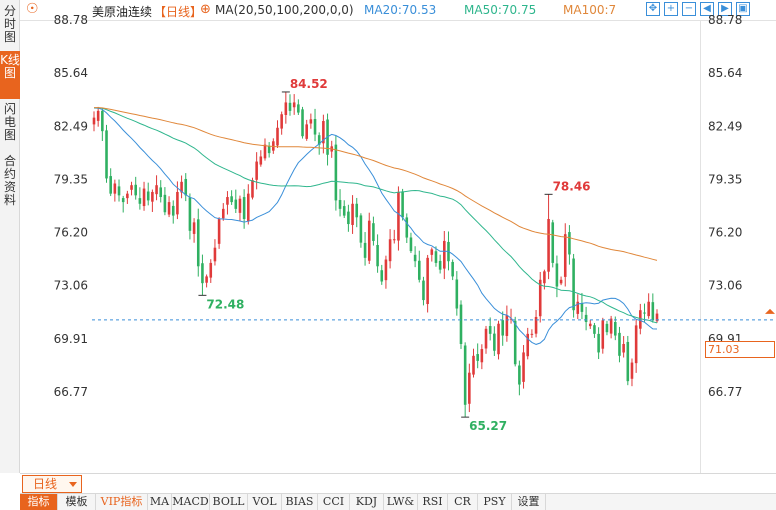  I want to click on prev-icon: ◀, so click(707, 9).